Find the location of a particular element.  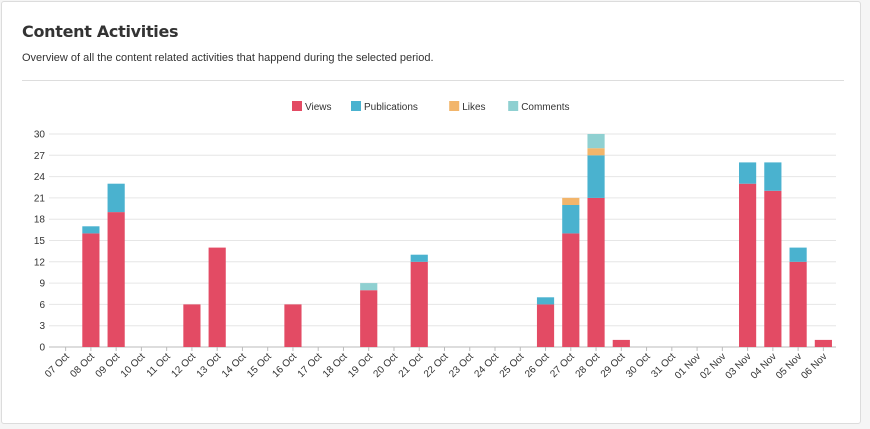

legend-label-likes: Likes is located at coordinates (473, 107).